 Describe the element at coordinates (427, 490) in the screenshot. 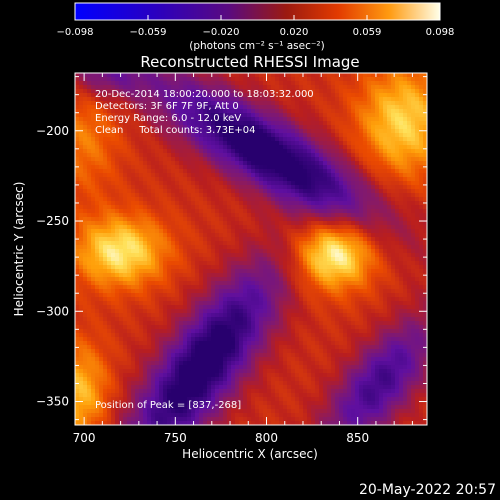

I see `timestamp: 20-May-2022 20:57` at that location.